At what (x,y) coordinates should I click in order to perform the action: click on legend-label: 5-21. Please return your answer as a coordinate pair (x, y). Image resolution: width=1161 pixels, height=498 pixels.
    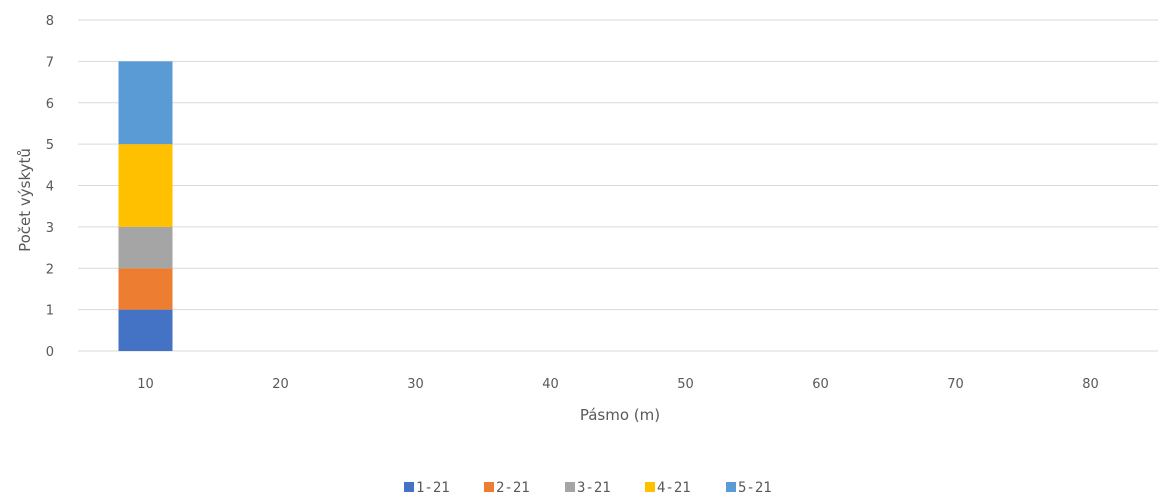
    Looking at the image, I should click on (755, 488).